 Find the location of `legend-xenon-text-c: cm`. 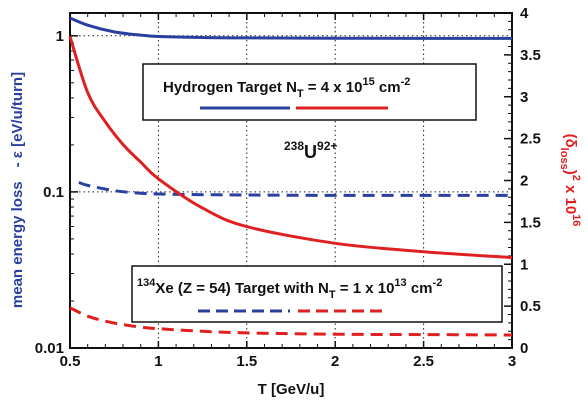

legend-xenon-text-c: cm is located at coordinates (420, 288).